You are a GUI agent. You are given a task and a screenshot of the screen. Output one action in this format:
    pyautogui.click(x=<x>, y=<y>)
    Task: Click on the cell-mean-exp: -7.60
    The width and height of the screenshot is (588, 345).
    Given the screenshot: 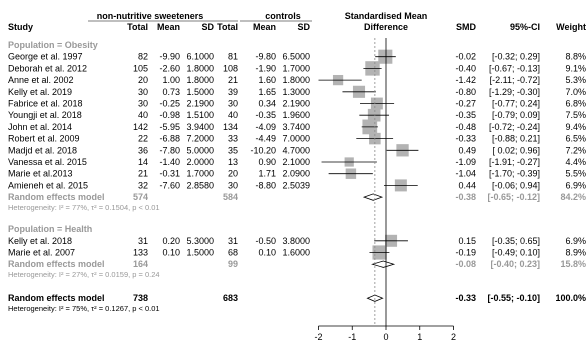 What is the action you would take?
    pyautogui.click(x=169, y=185)
    